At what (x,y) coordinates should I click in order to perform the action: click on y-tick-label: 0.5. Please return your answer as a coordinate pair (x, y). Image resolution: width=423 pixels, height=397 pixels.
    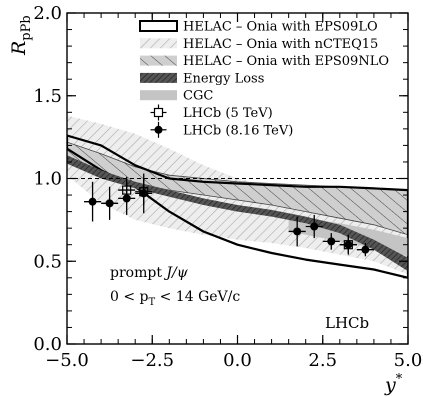
    Looking at the image, I should click on (47, 261).